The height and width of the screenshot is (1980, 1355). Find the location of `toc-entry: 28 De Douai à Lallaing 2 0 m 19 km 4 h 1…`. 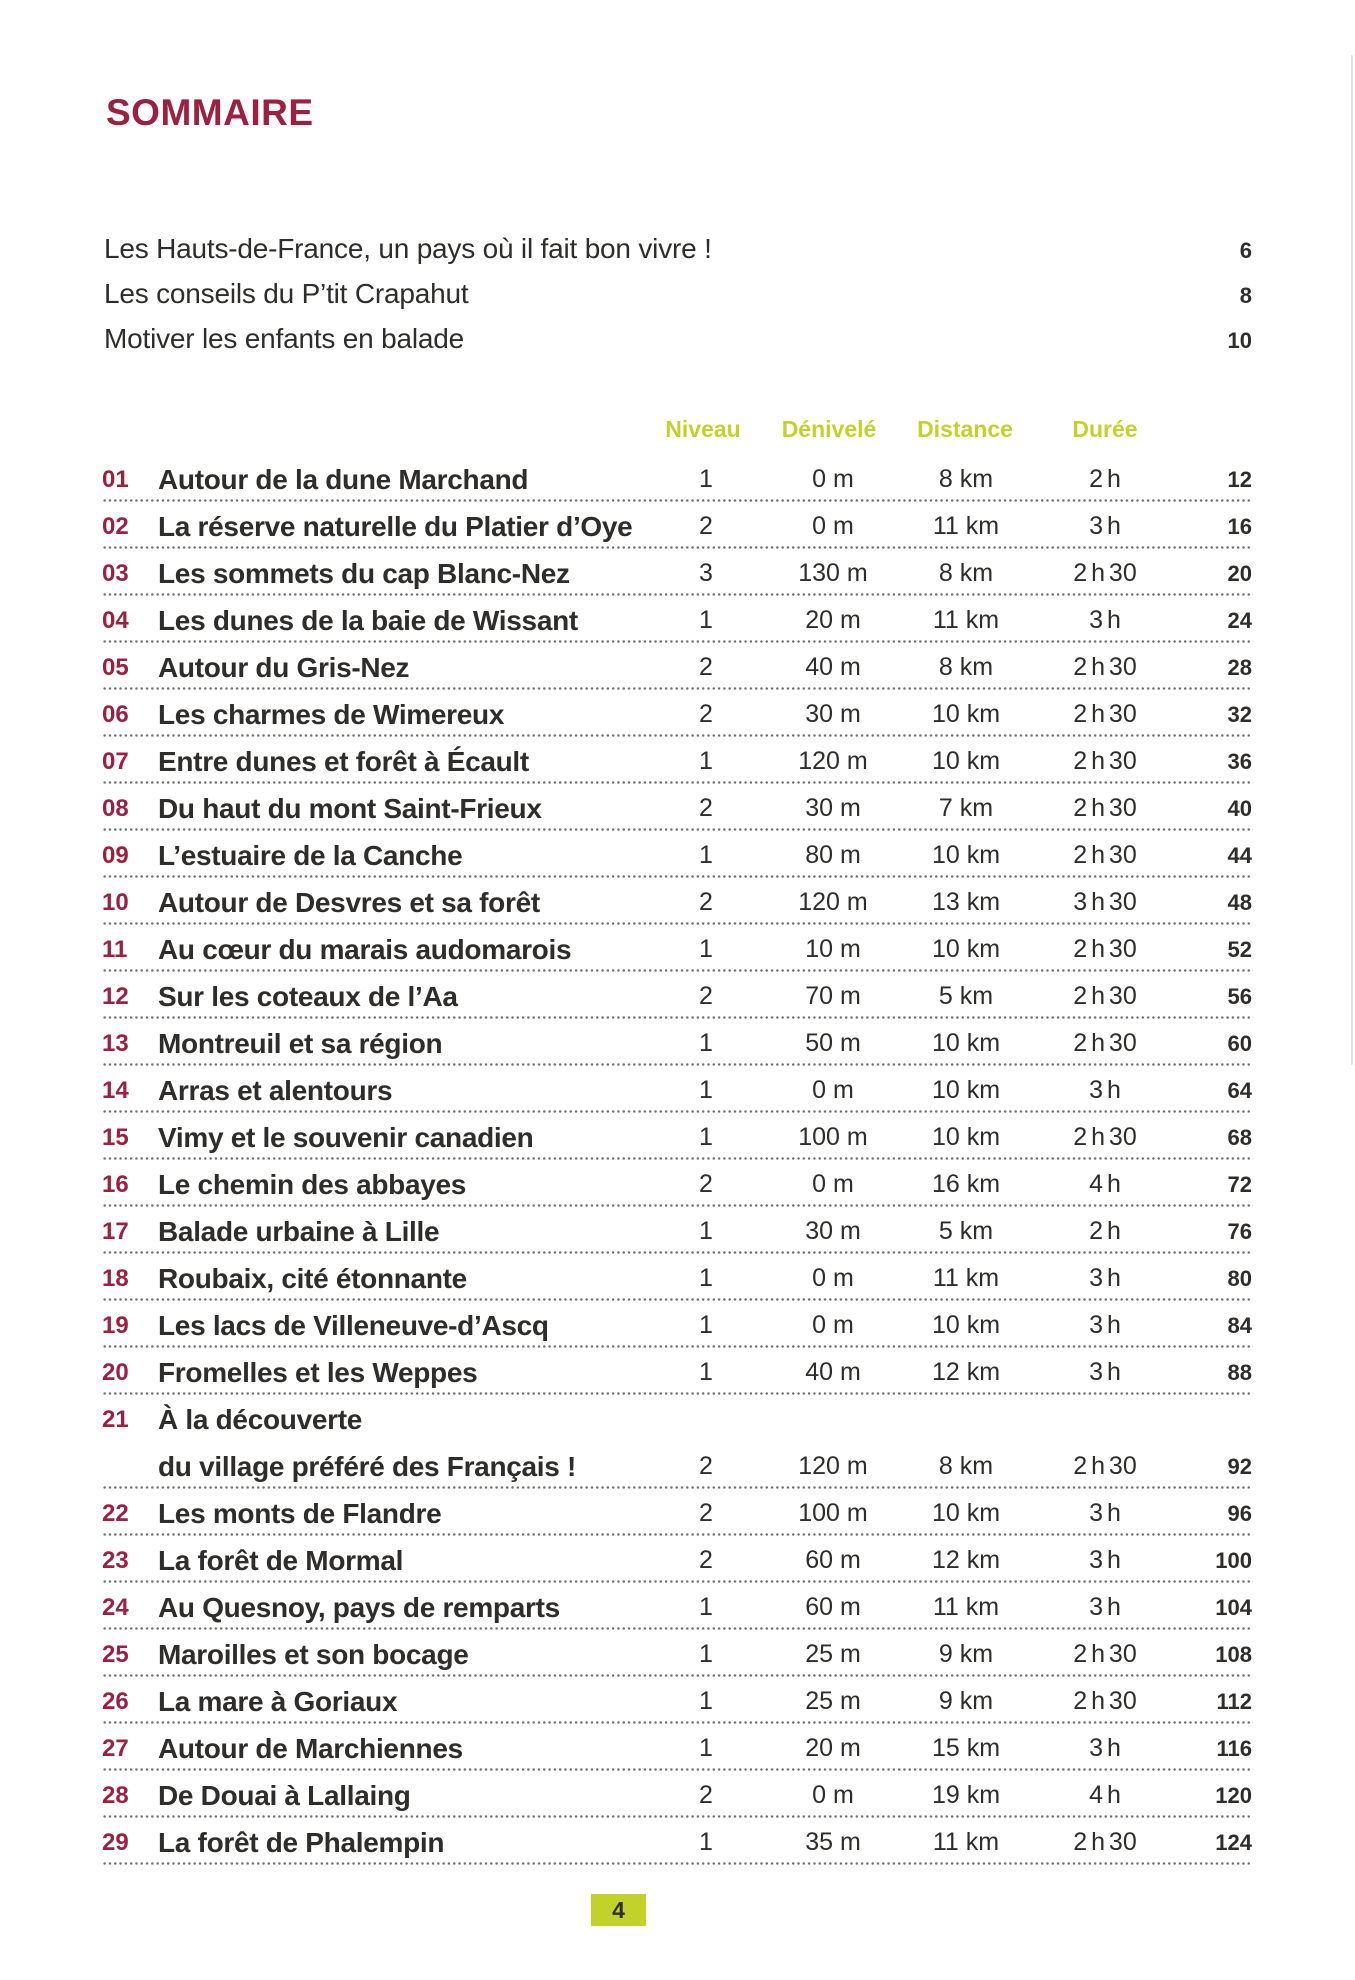

toc-entry: 28 De Douai à Lallaing 2 0 m 19 km 4 h 1… is located at coordinates (677, 1795).